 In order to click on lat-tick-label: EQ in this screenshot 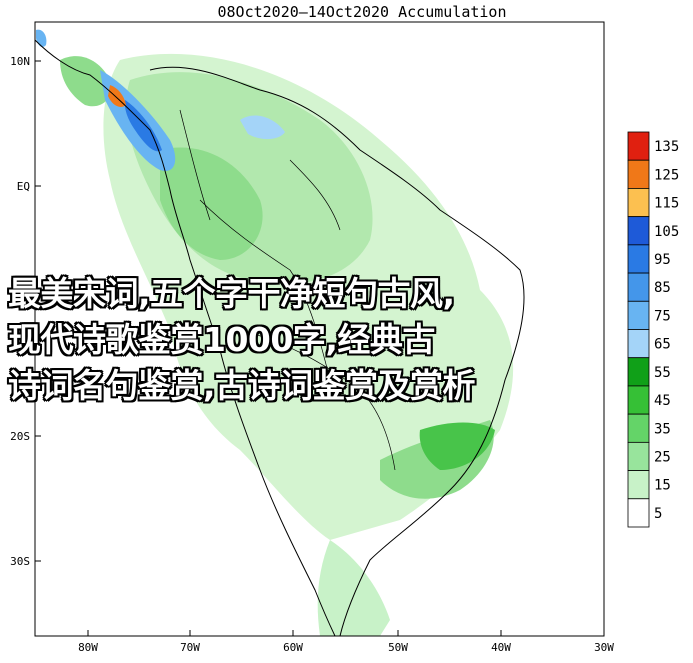, I will do `click(23, 186)`.